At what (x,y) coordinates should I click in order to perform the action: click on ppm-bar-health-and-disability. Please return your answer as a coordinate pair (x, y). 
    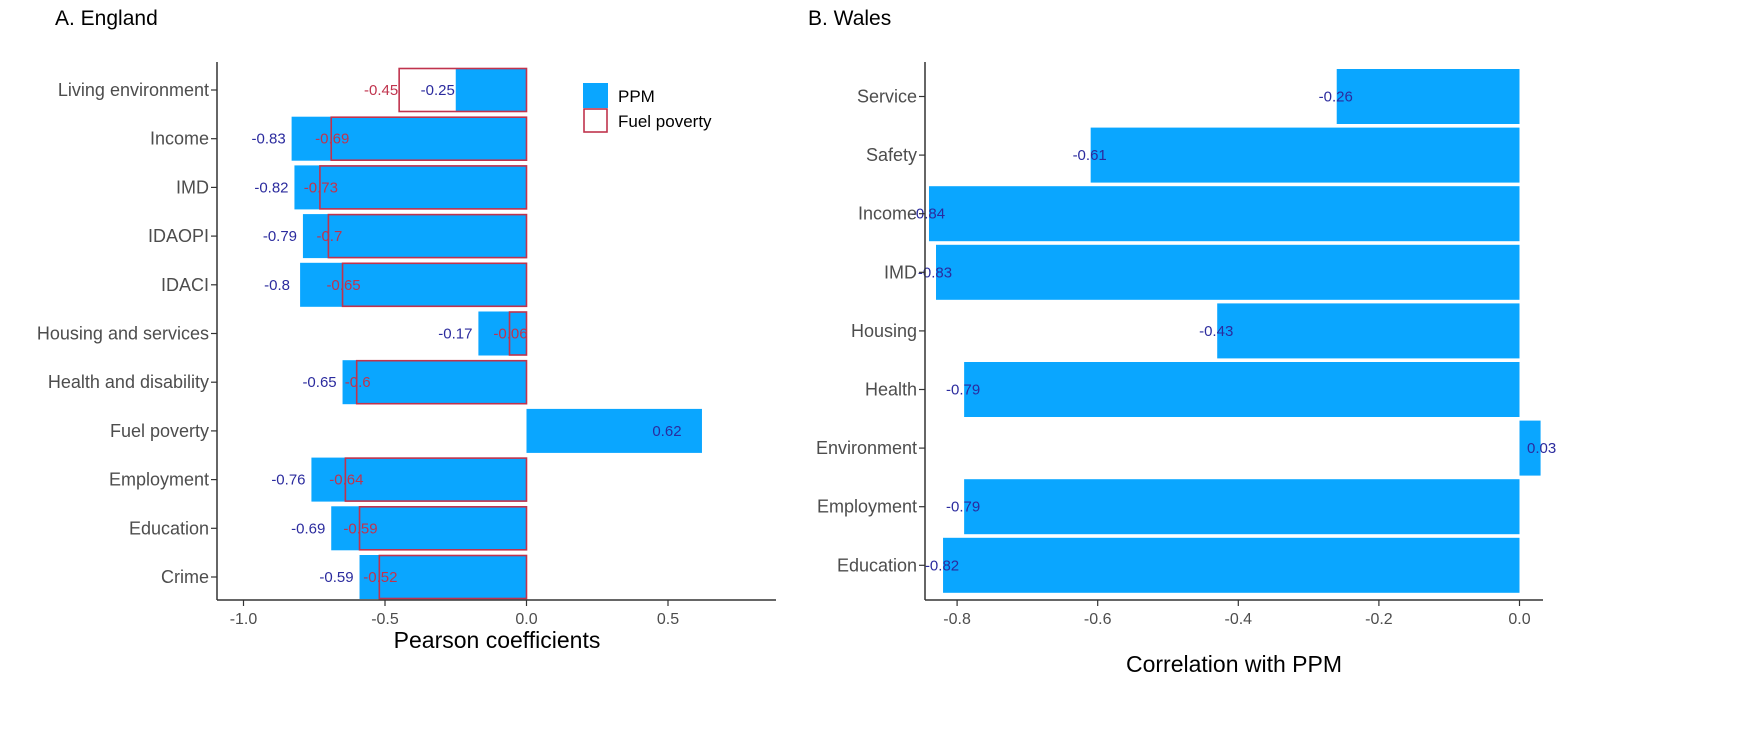
    Looking at the image, I should click on (434, 382).